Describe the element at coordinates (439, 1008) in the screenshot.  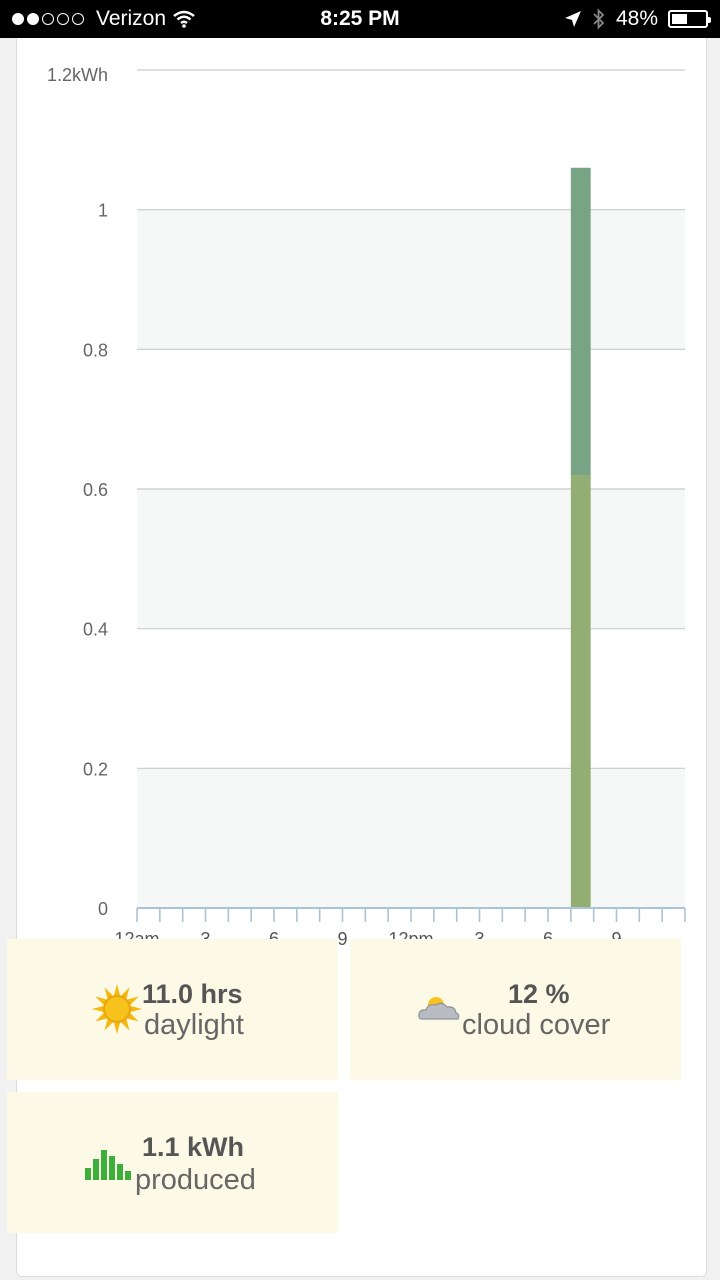
I see `partly-cloudy-icon` at that location.